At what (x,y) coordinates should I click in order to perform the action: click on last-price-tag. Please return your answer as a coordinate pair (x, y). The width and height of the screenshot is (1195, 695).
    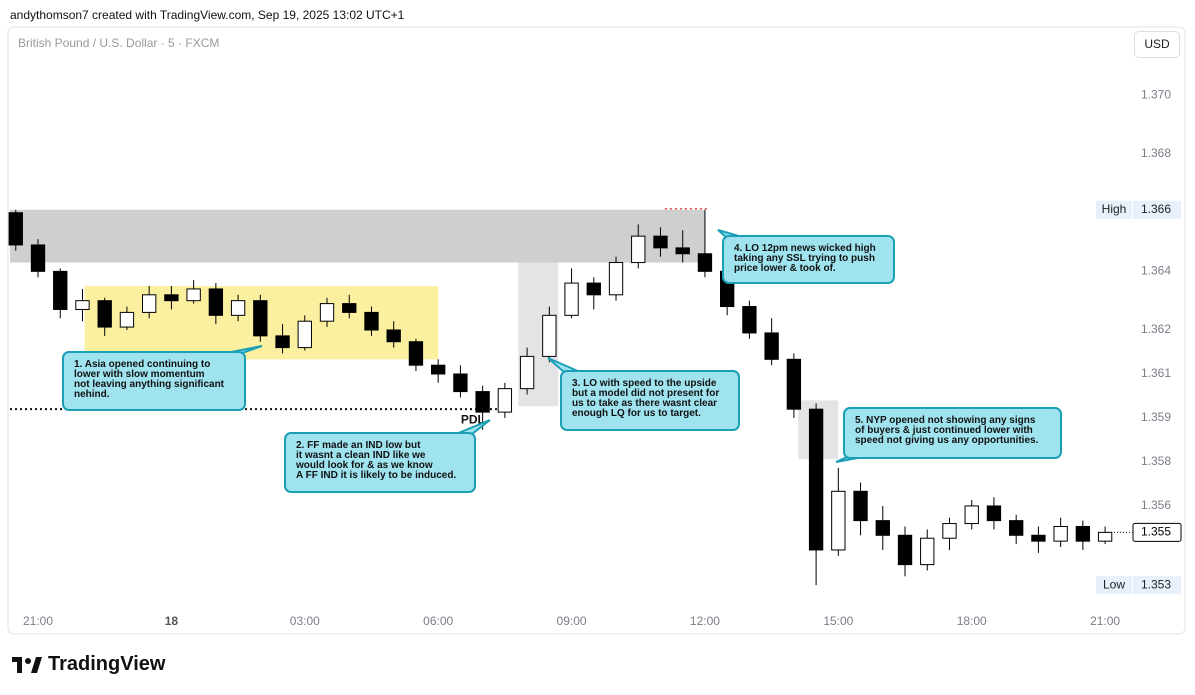
    Looking at the image, I should click on (1157, 532).